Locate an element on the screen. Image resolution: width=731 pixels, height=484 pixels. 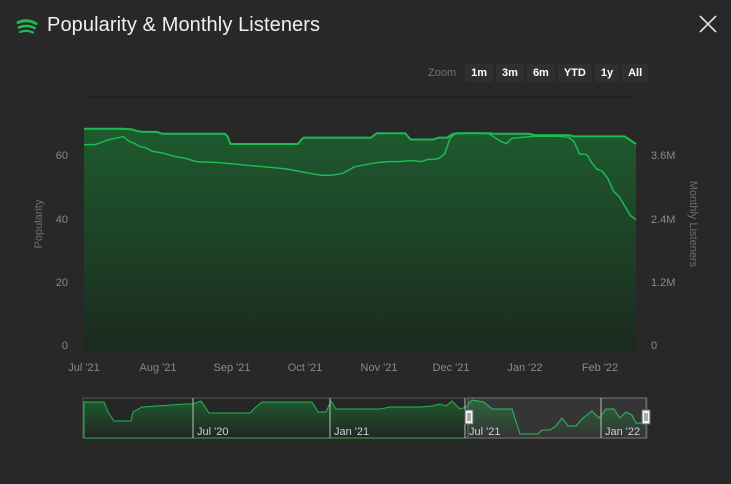
navigator: Jul '20 Jan '21 Jul '21 Jan '22 is located at coordinates (366, 418).